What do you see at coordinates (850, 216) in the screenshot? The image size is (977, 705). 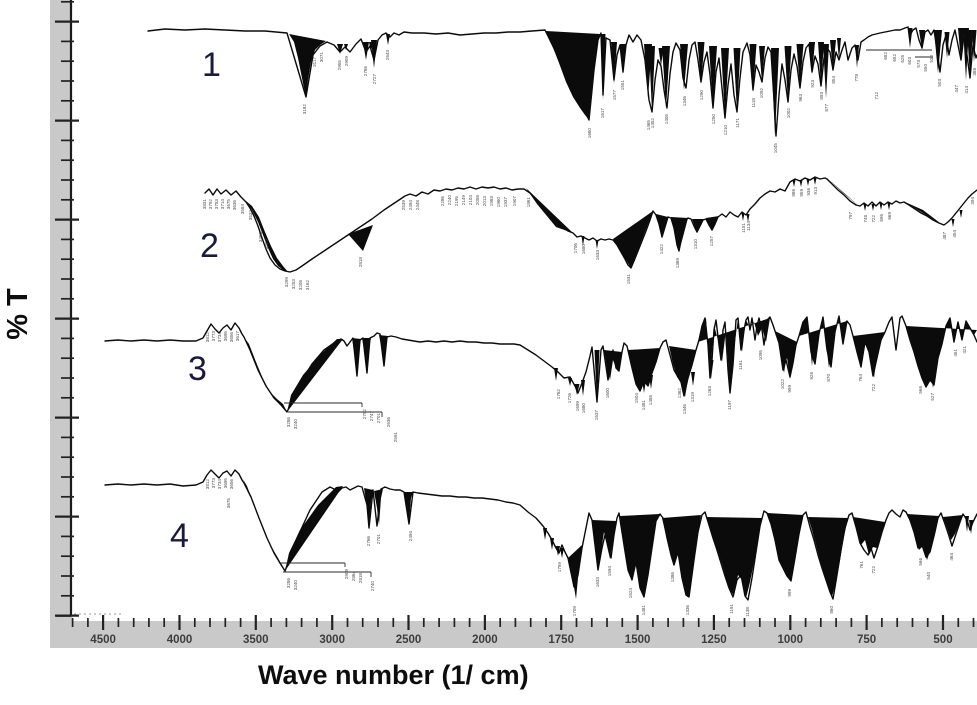 I see `spectrum-2-peak-wavenumber-annotation: 797` at bounding box center [850, 216].